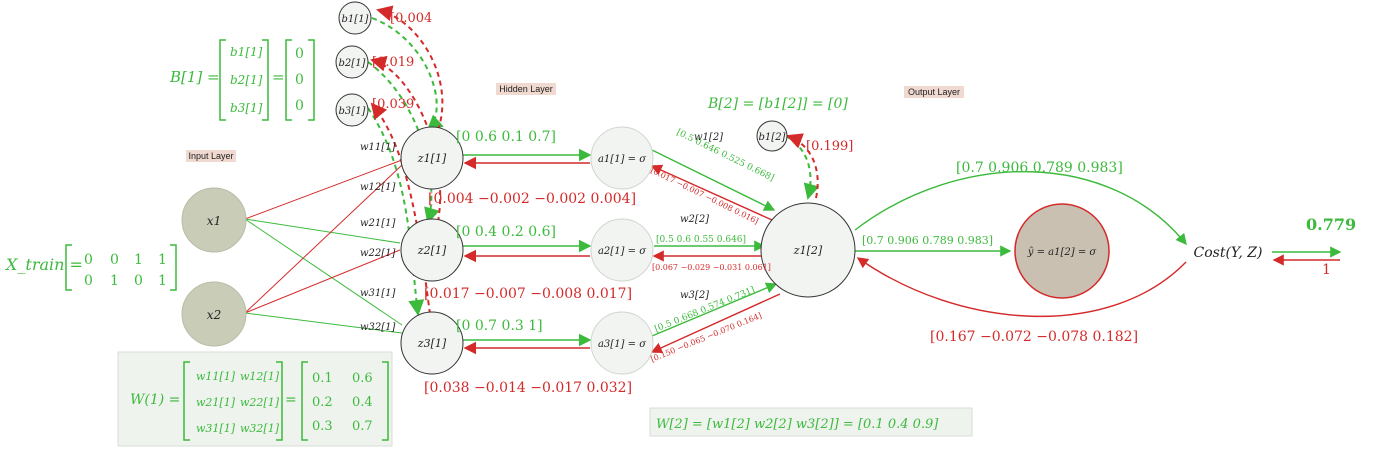  I want to click on z-forward: [0 0.6 0.1 0.7], so click(506, 137).